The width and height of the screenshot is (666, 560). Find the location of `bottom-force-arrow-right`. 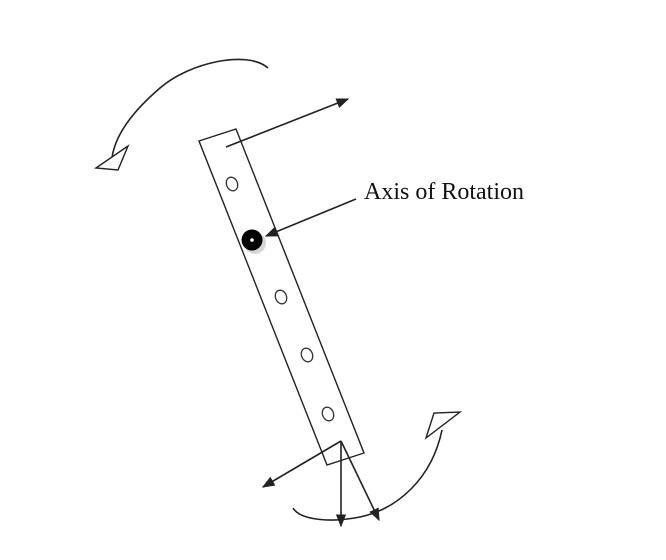

bottom-force-arrow-right is located at coordinates (360, 481).